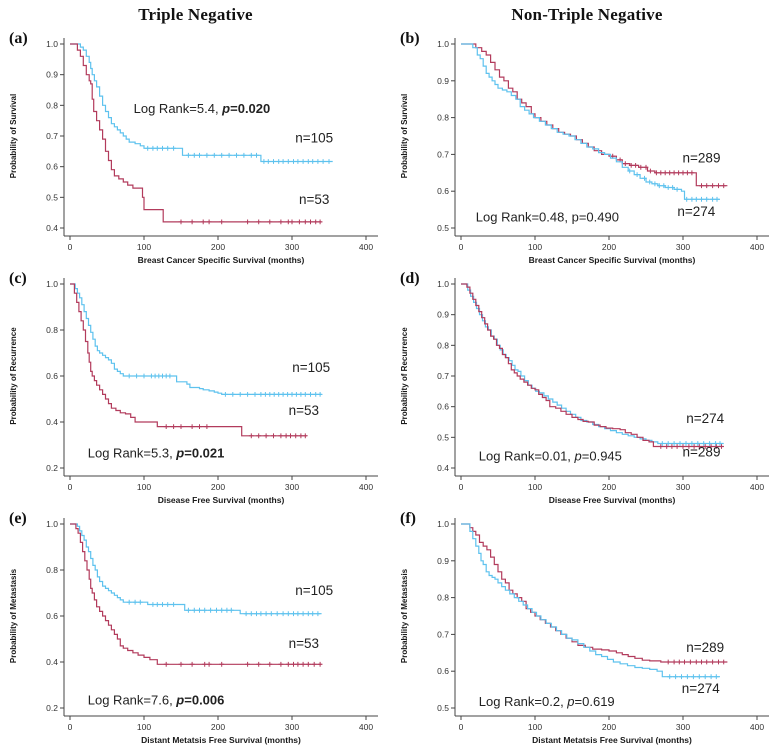 This screenshot has height=748, width=783. I want to click on log-rank-prefix: Log Rank=5.3,, so click(132, 453).